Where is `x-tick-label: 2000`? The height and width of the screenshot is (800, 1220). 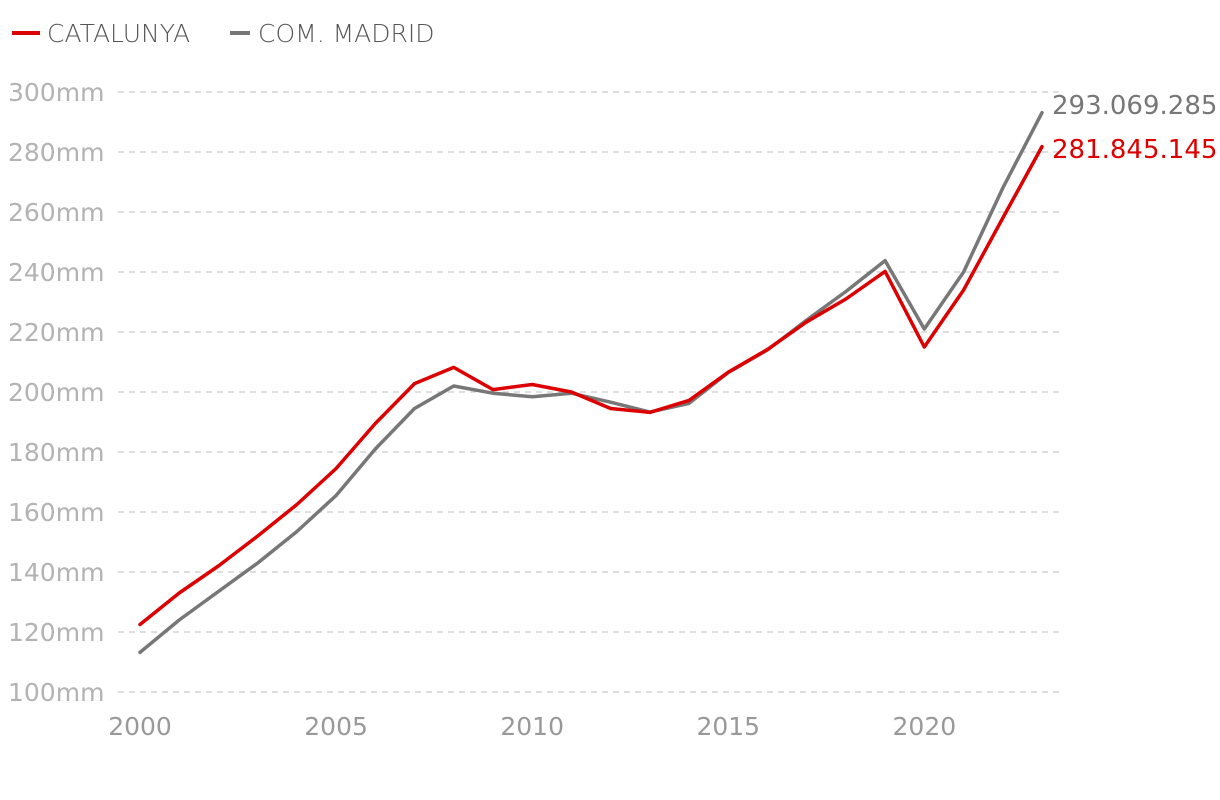
x-tick-label: 2000 is located at coordinates (140, 726).